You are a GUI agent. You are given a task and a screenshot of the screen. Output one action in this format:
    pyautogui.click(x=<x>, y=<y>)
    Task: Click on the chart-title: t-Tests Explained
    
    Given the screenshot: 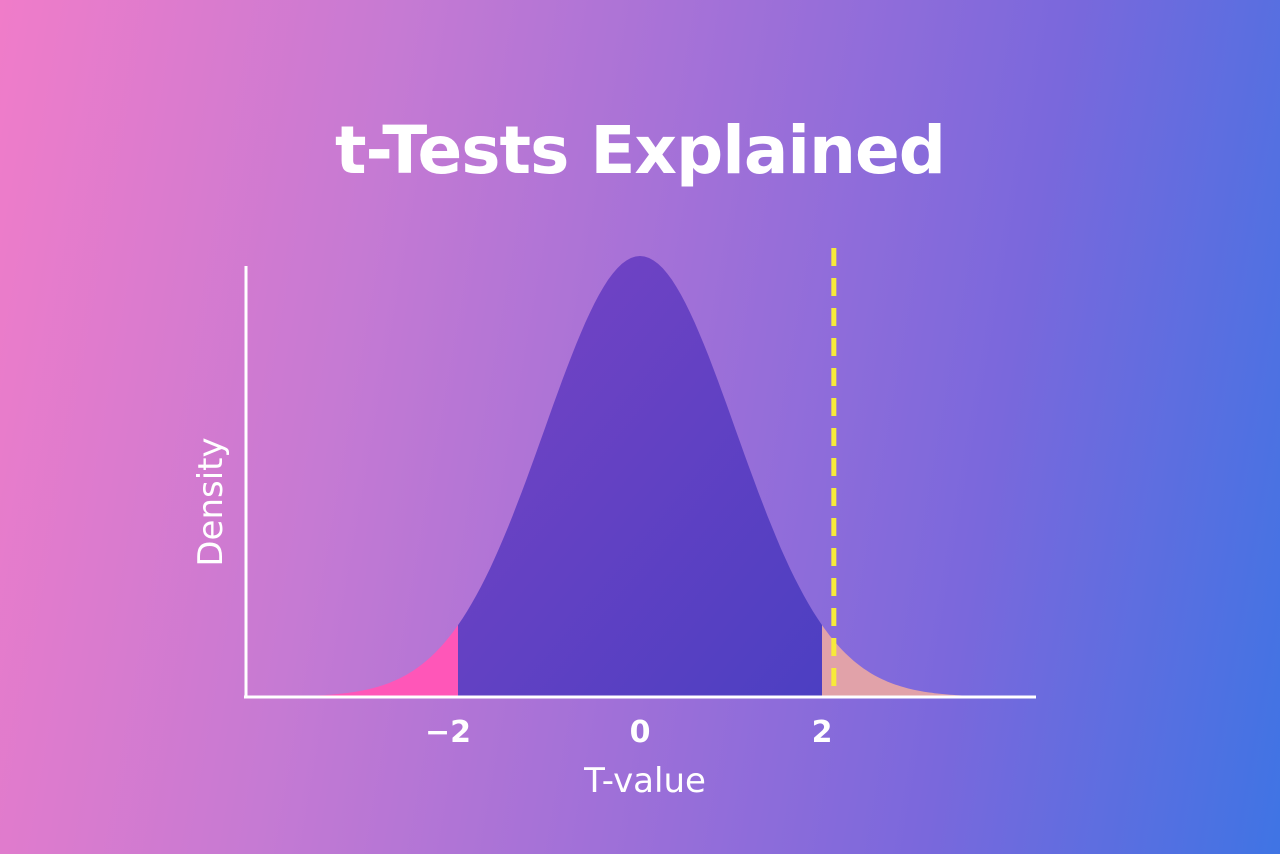 What is the action you would take?
    pyautogui.click(x=640, y=150)
    